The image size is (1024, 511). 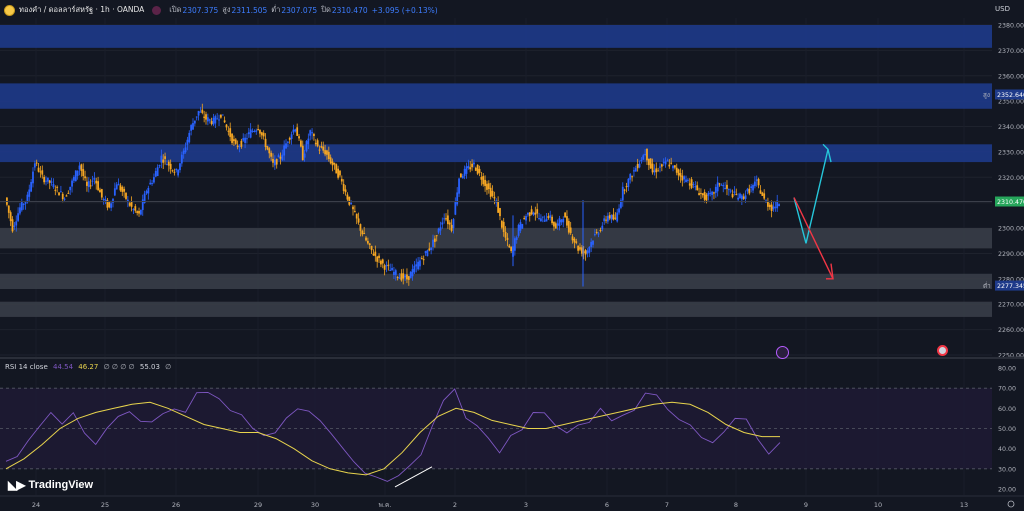 What do you see at coordinates (813, 238) in the screenshot?
I see `bearish-scenario-arrow` at bounding box center [813, 238].